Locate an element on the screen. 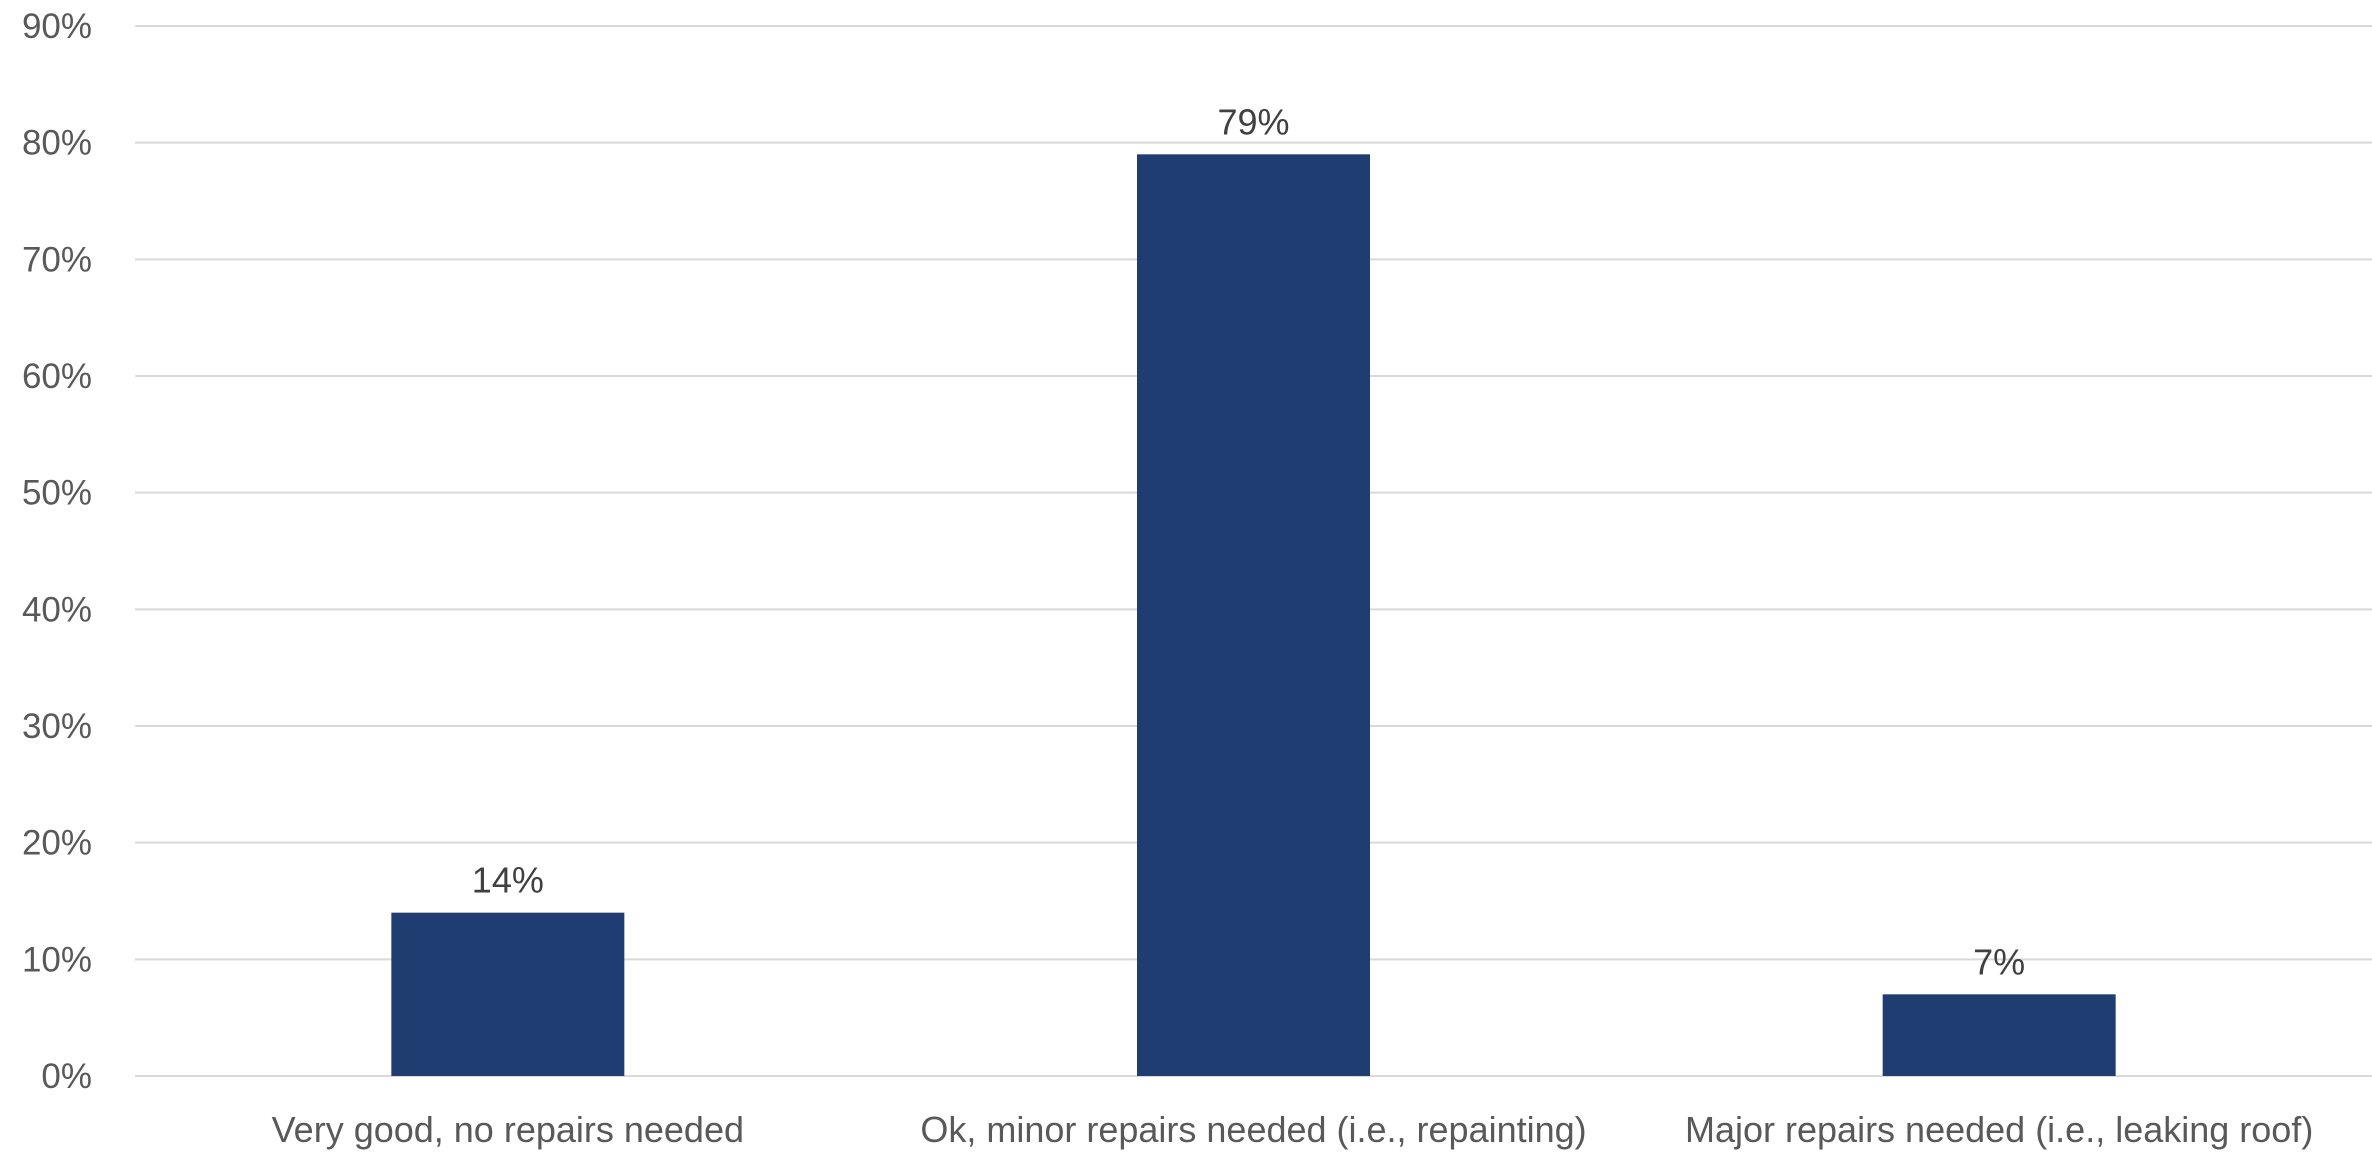 The image size is (2372, 1152). y-tick-label: 70% is located at coordinates (57, 259).